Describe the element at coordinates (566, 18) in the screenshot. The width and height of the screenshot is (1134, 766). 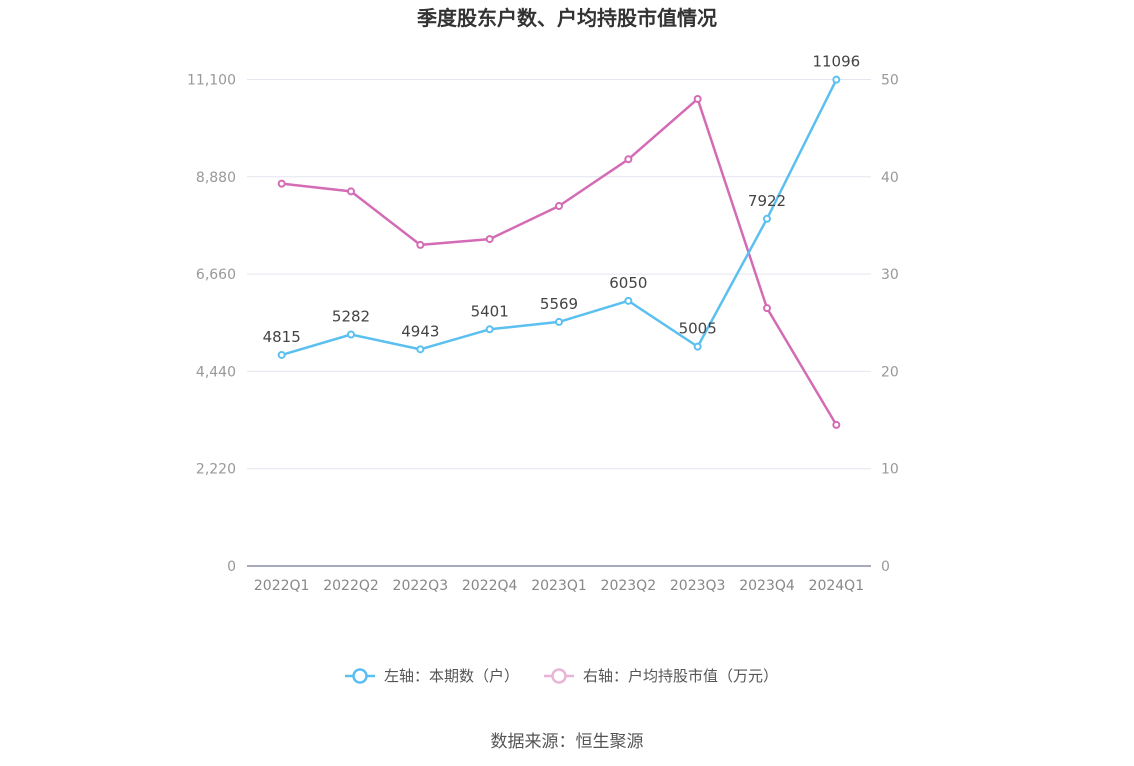
I see `chart-title: 季度股东户数、户均持股市值情况` at that location.